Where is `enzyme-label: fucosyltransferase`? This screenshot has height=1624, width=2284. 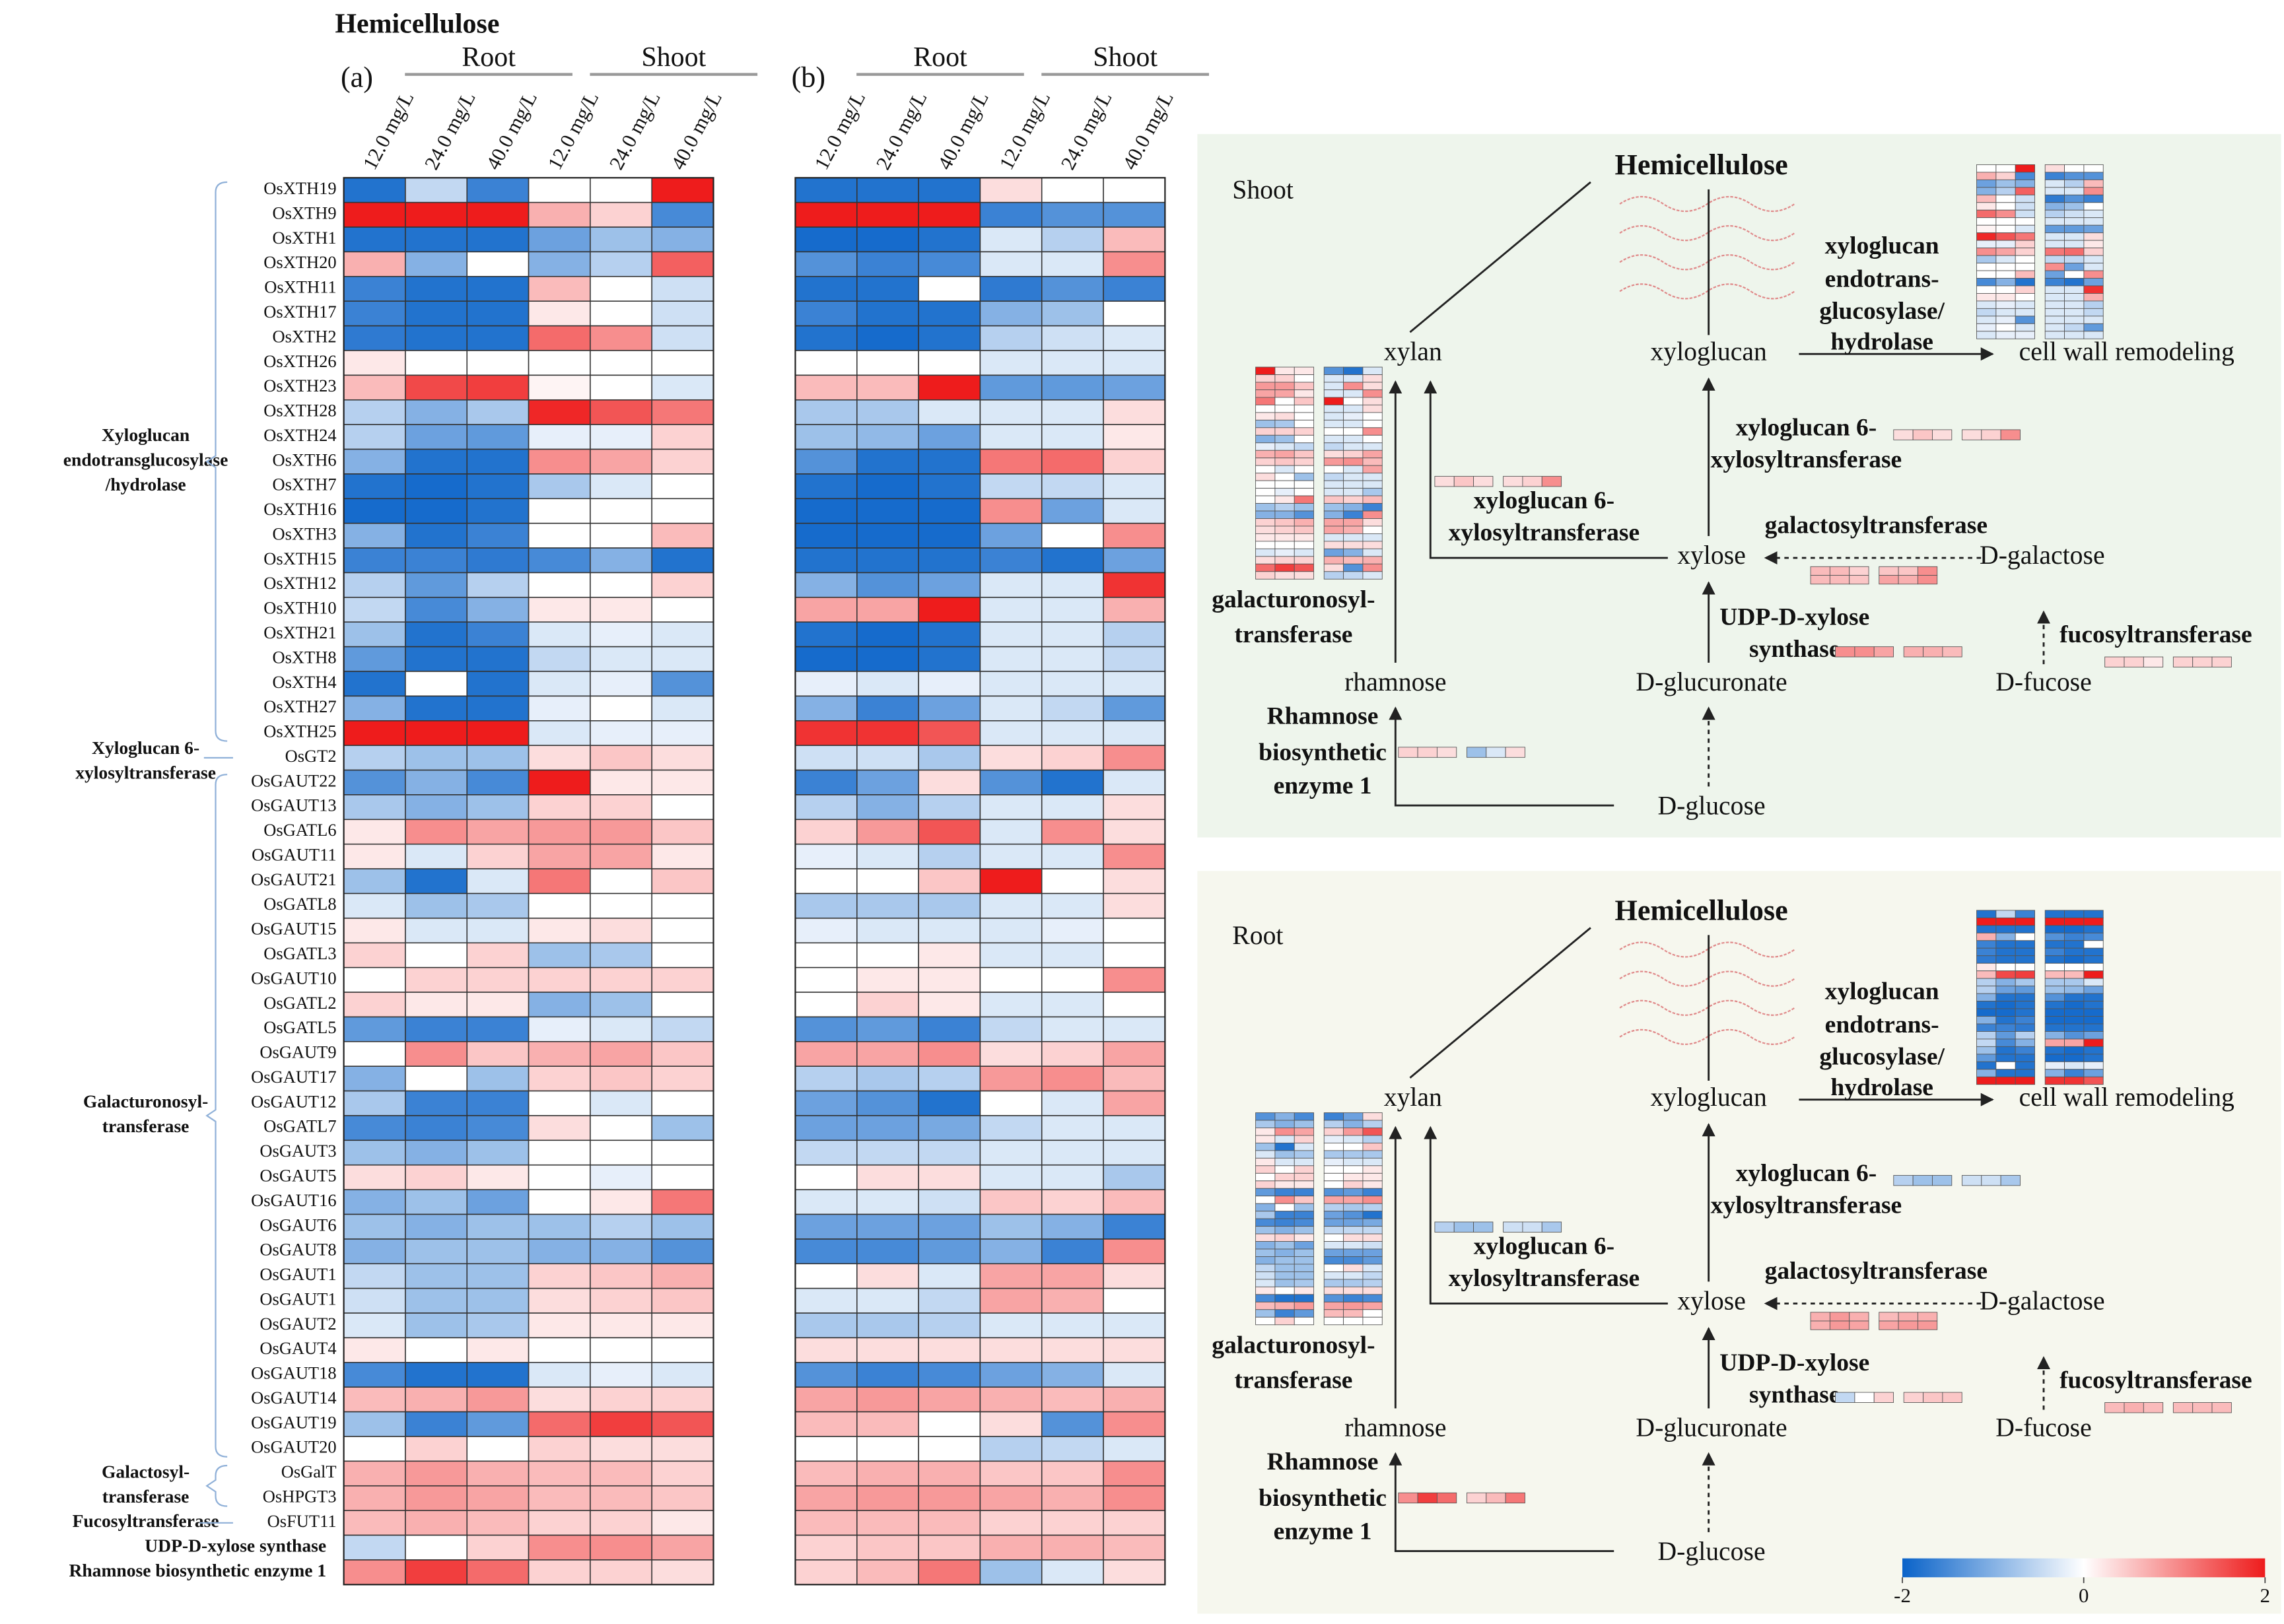 enzyme-label: fucosyltransferase is located at coordinates (2155, 1380).